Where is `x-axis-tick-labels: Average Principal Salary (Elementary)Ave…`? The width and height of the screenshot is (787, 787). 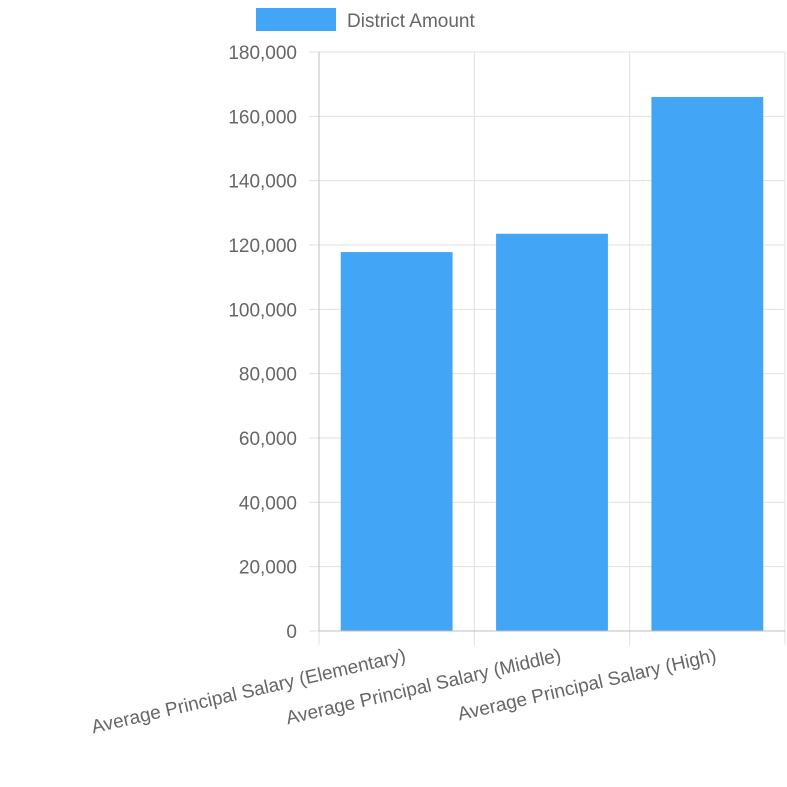 x-axis-tick-labels: Average Principal Salary (Elementary)Ave… is located at coordinates (404, 691).